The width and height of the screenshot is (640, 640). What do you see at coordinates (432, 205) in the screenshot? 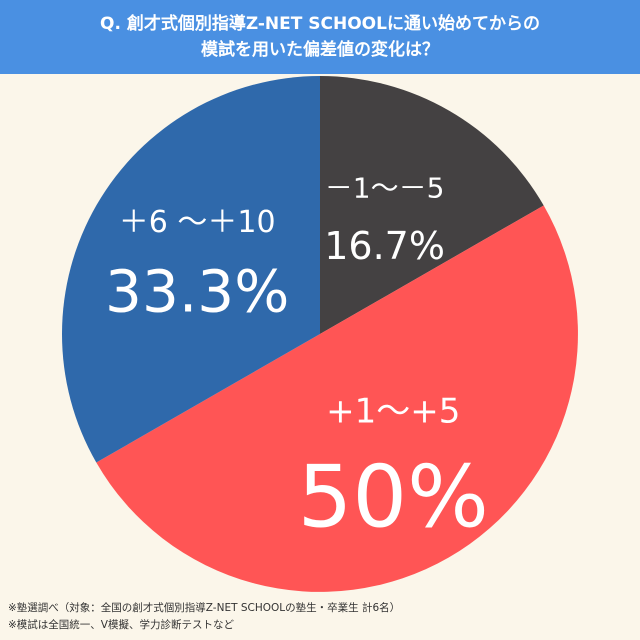
I see `pie-slice` at bounding box center [432, 205].